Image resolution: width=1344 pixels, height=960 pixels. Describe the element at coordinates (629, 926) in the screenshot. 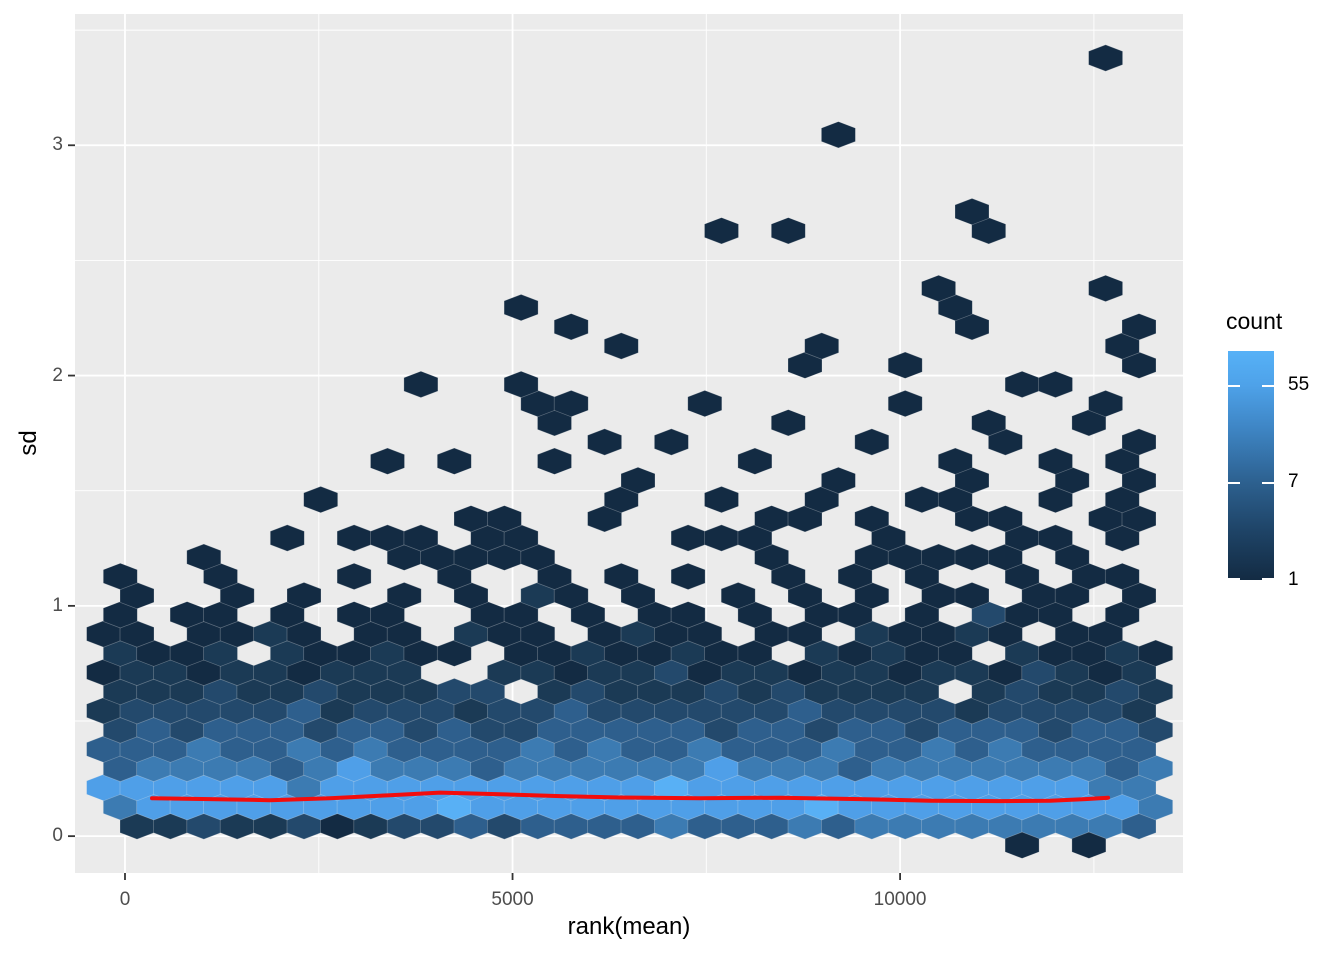

I see `x-axis-title: rank(mean)` at that location.